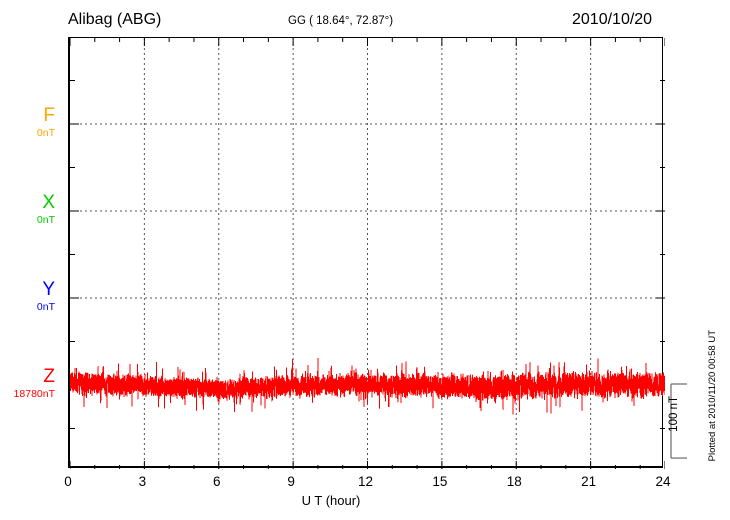 This screenshot has height=520, width=730. What do you see at coordinates (514, 481) in the screenshot?
I see `x-tick-label: 18` at bounding box center [514, 481].